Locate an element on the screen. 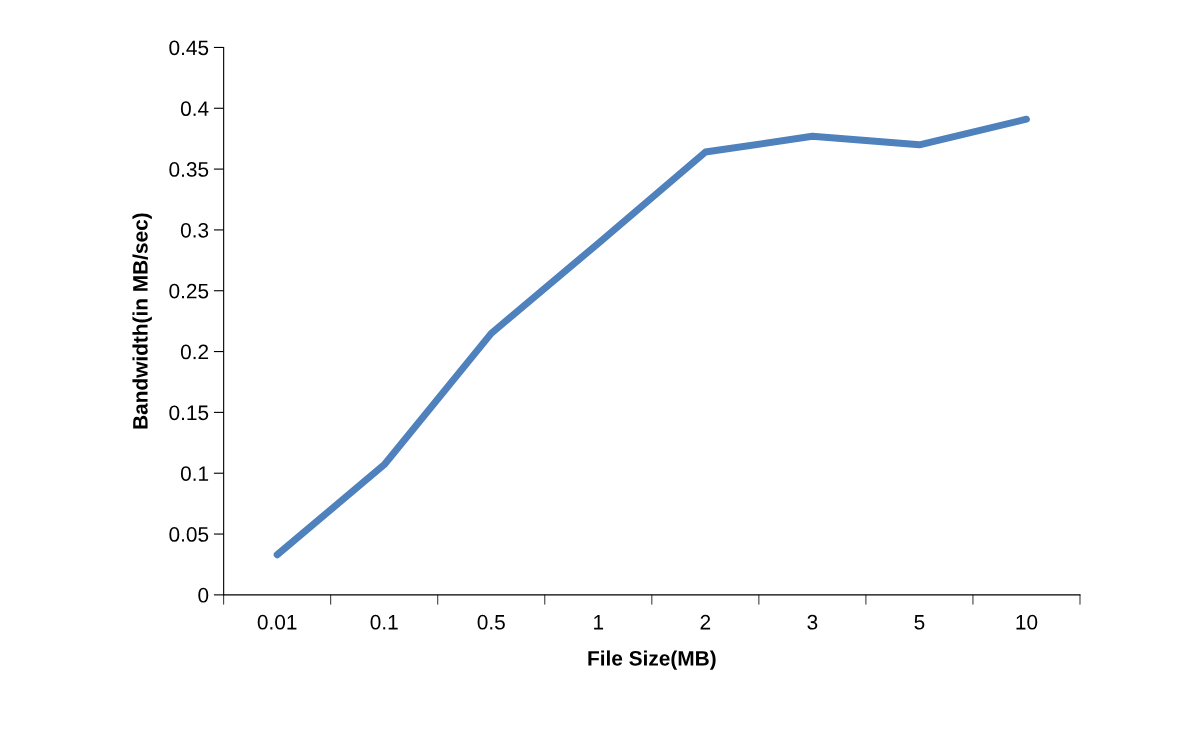  y-tick-label: 0.25 is located at coordinates (189, 291).